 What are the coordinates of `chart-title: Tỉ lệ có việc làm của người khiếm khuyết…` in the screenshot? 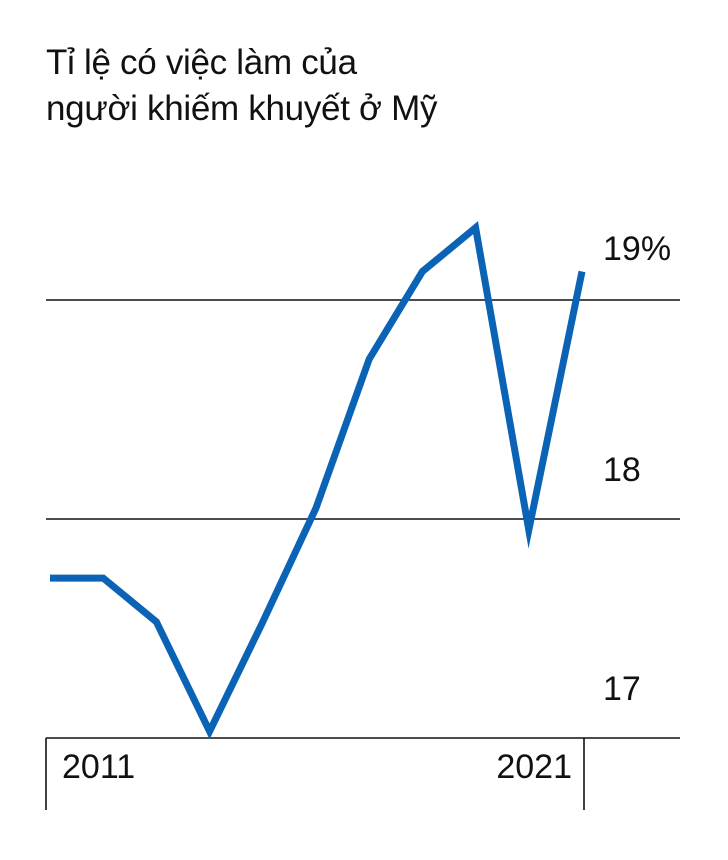 It's located at (241, 86).